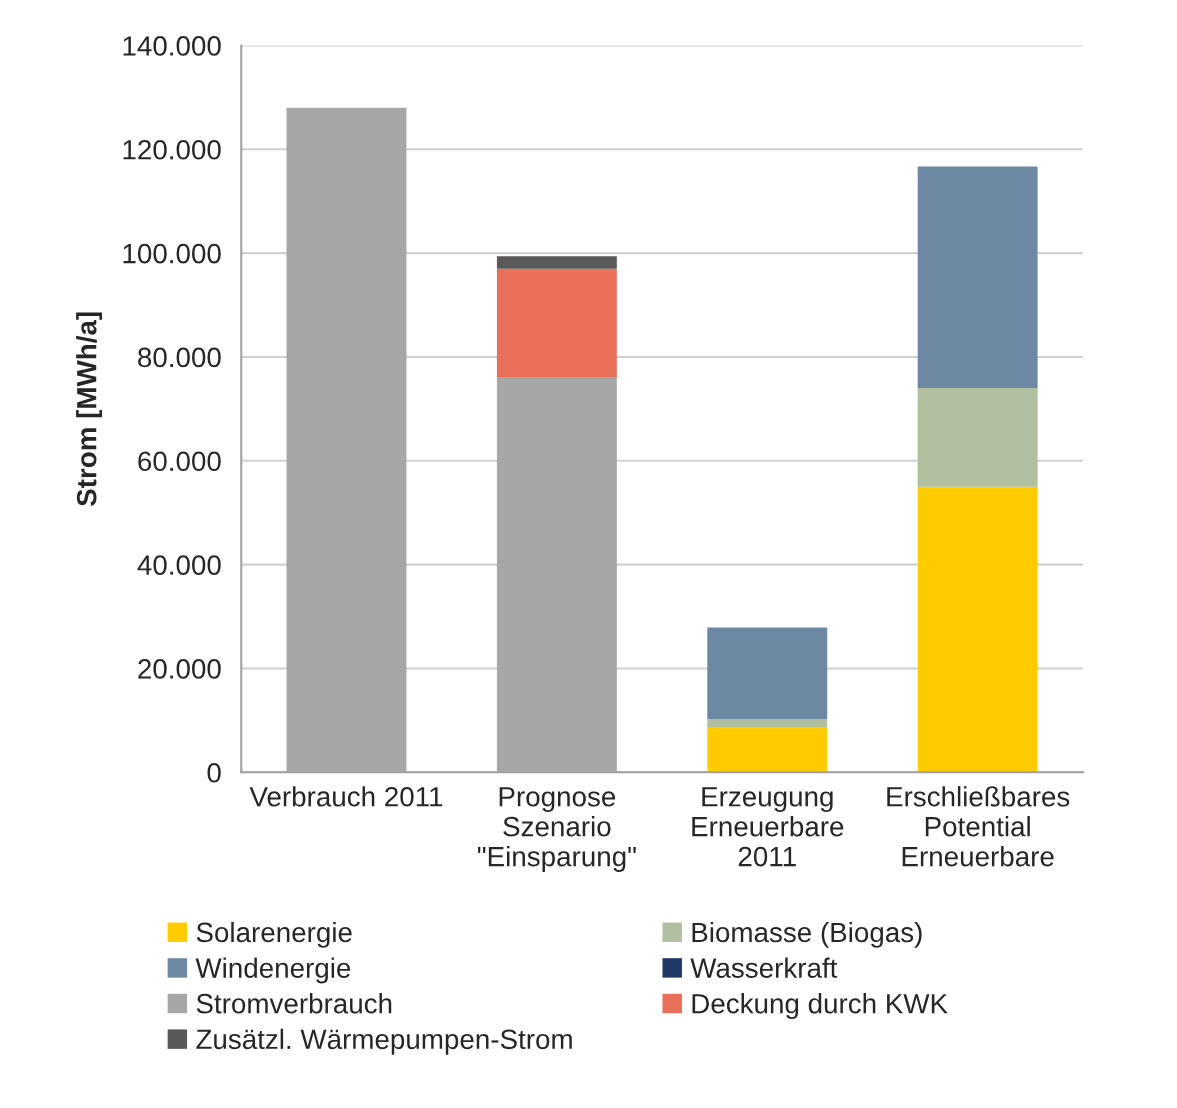  I want to click on y-axis-title: Strom [MWh/a], so click(89, 409).